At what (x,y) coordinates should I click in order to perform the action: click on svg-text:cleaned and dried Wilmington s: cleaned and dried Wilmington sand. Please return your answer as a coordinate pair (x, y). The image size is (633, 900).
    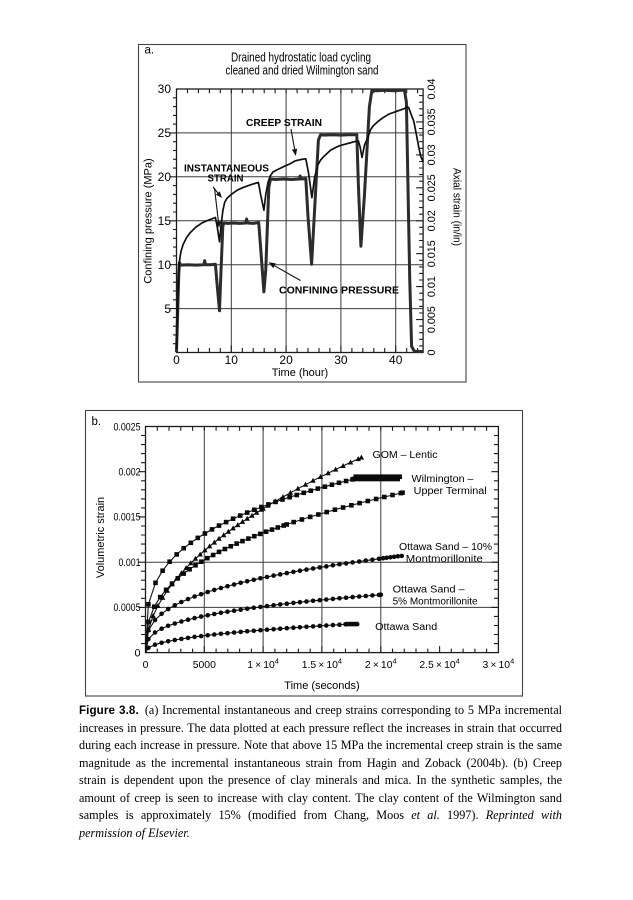
    Looking at the image, I should click on (302, 71).